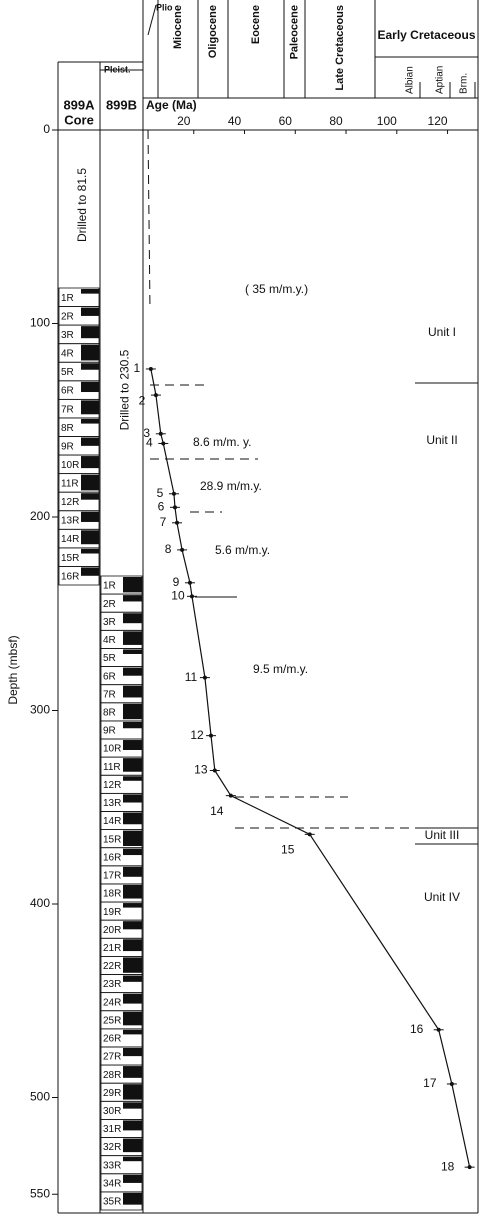 The image size is (489, 1223). I want to click on epoch-label: Oligocene, so click(213, 31).